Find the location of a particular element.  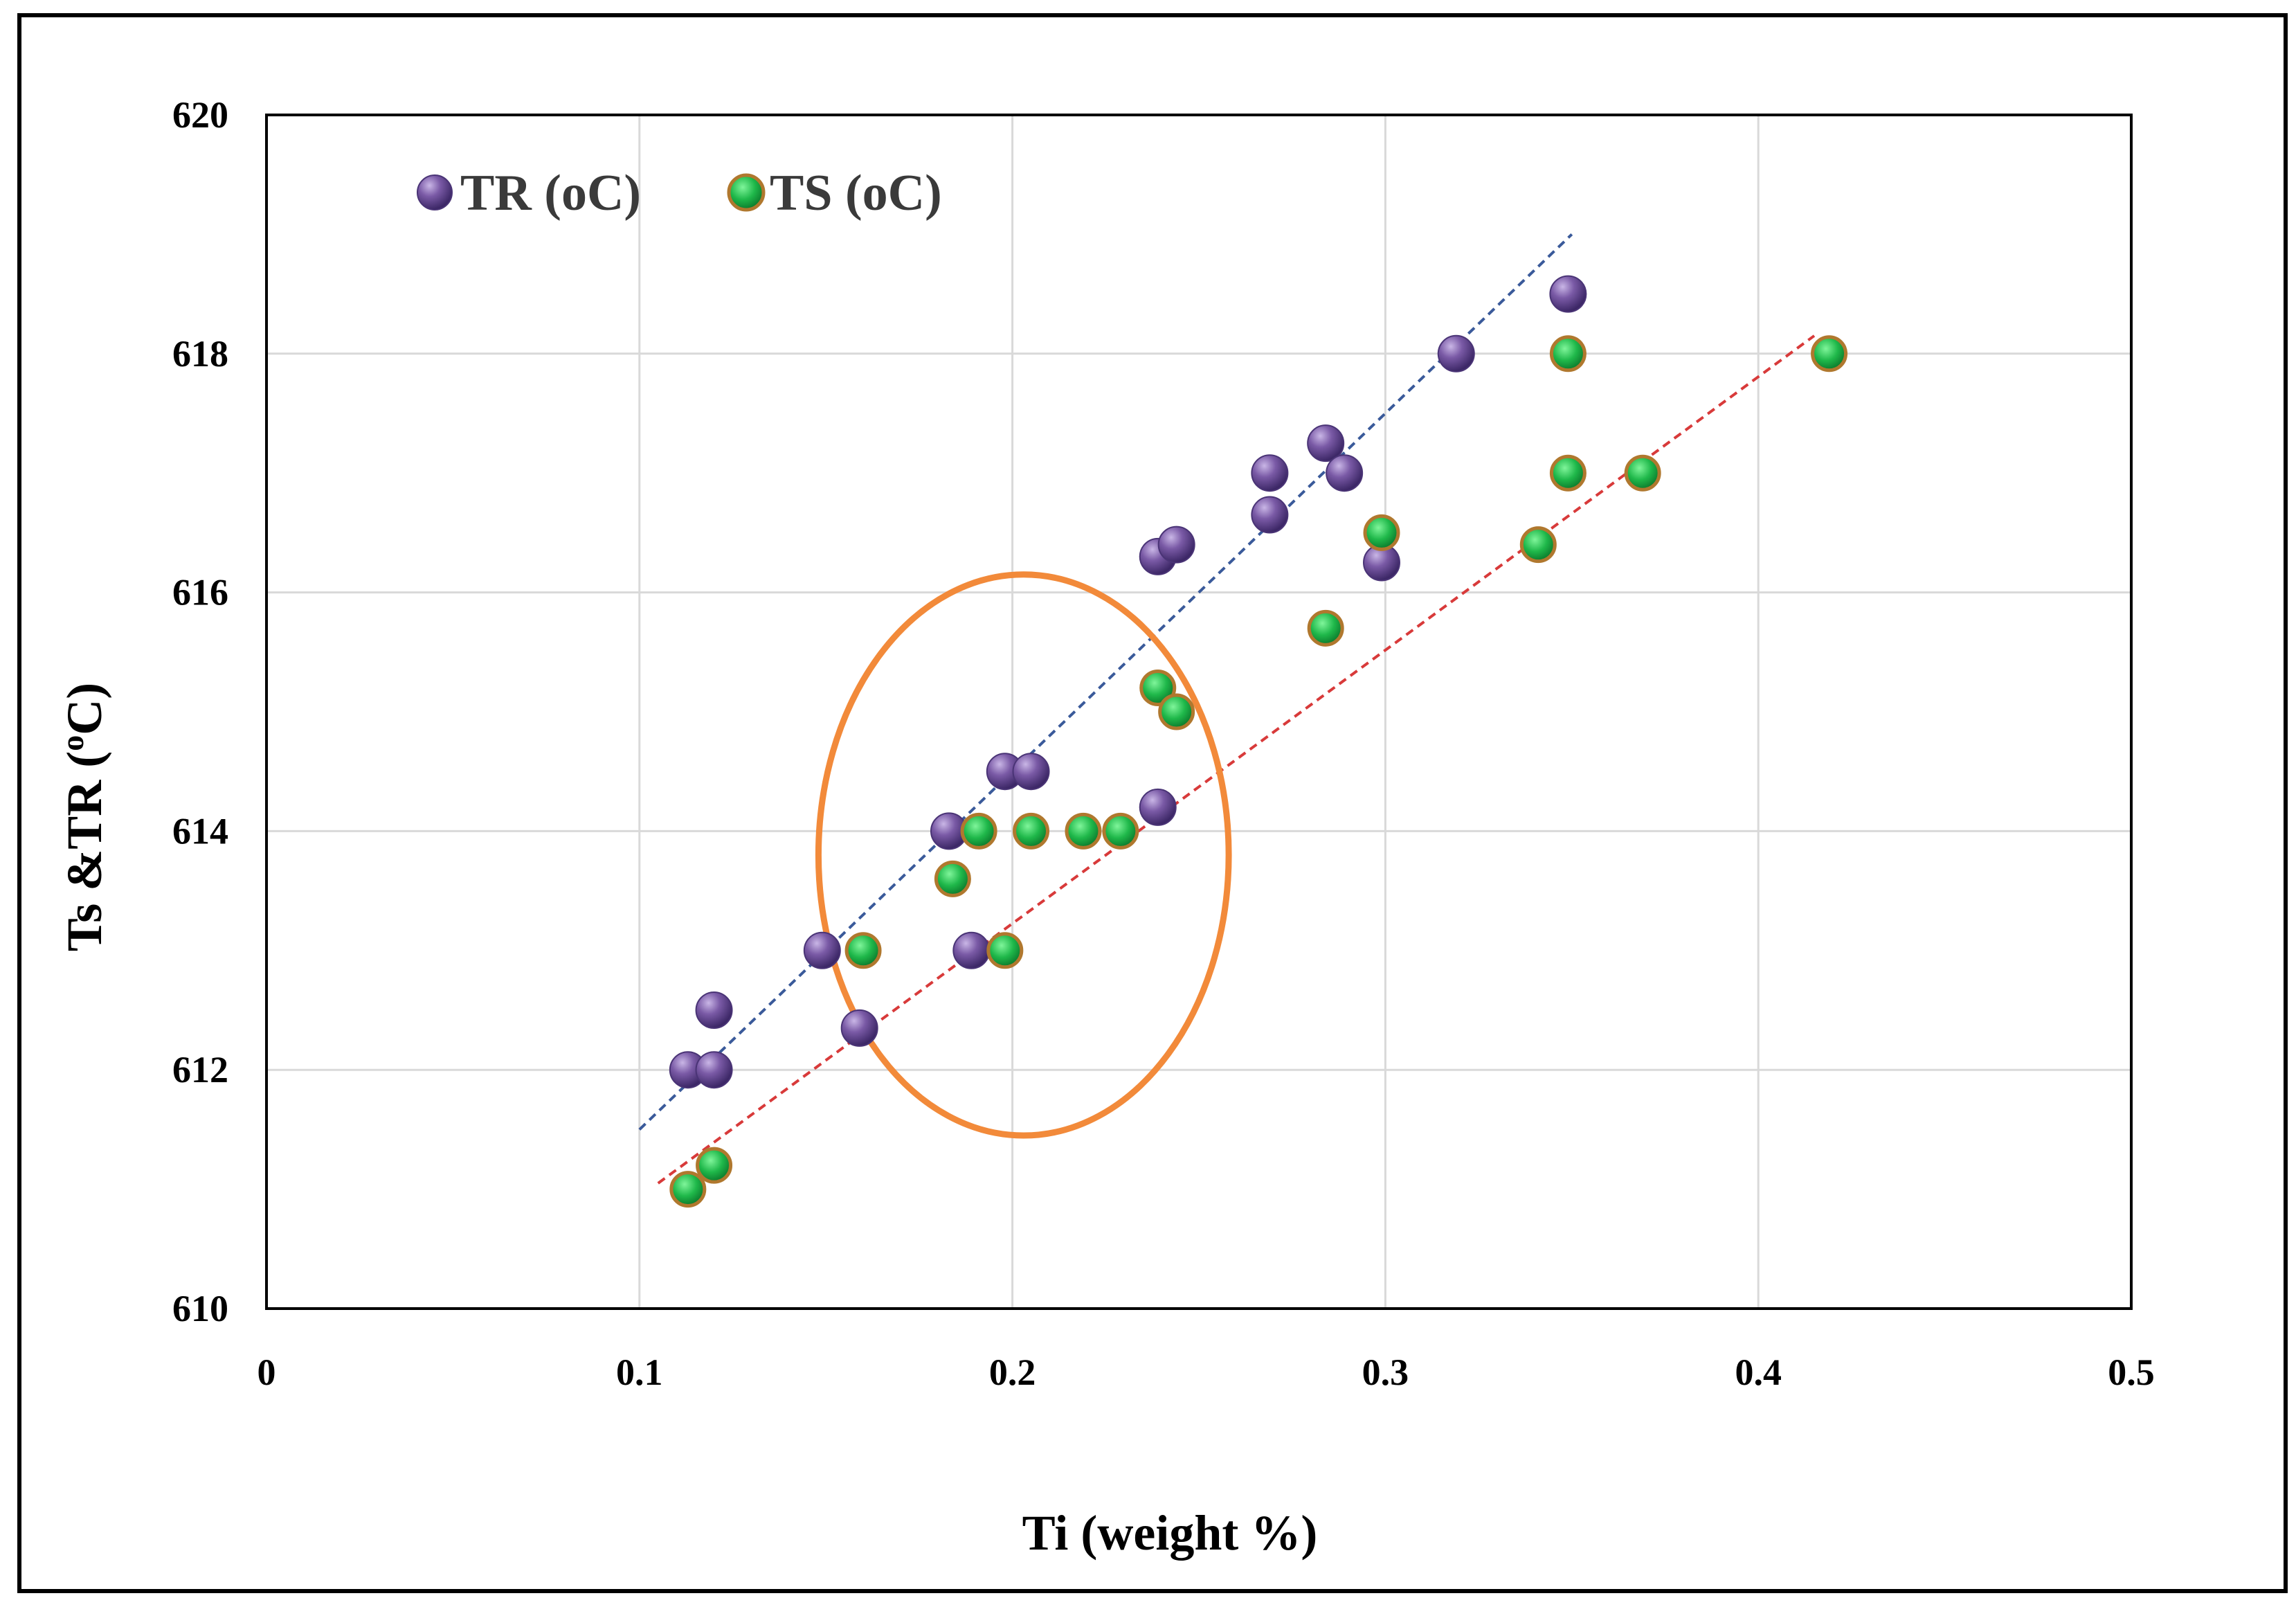

legend: TR (oC) TS (oC) is located at coordinates (680, 193).